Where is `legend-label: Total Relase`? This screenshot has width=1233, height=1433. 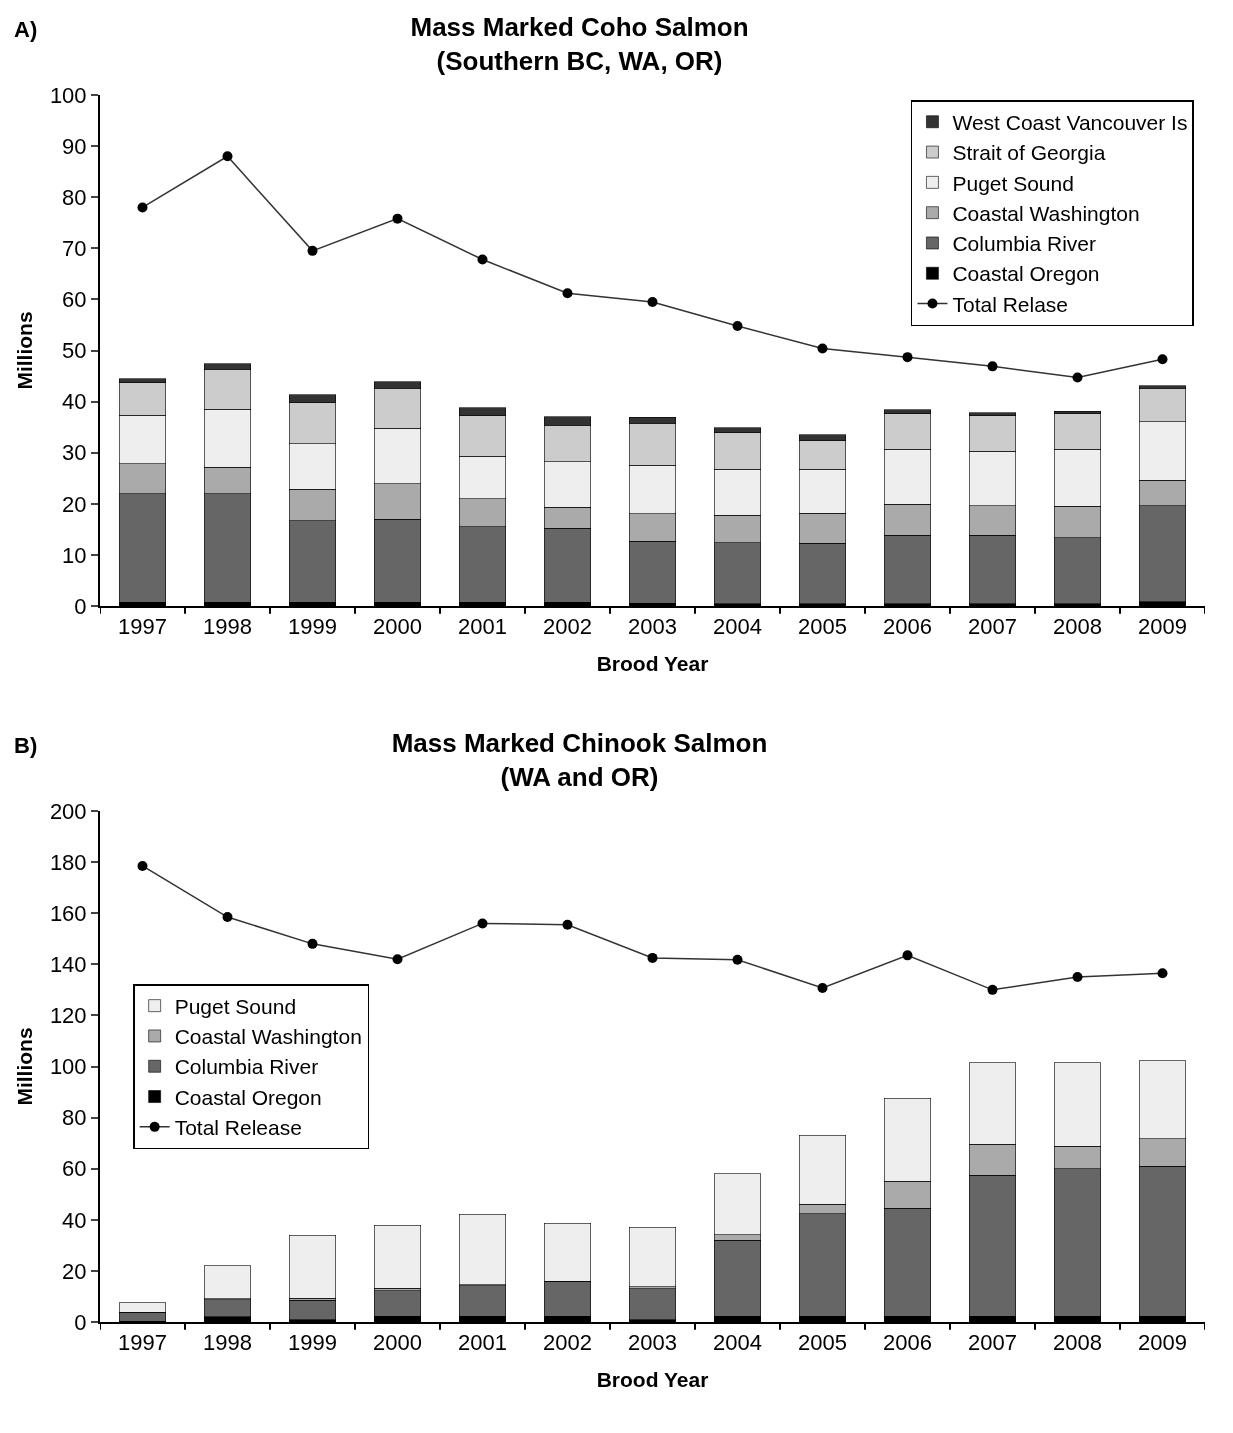
legend-label: Total Relase is located at coordinates (1010, 304).